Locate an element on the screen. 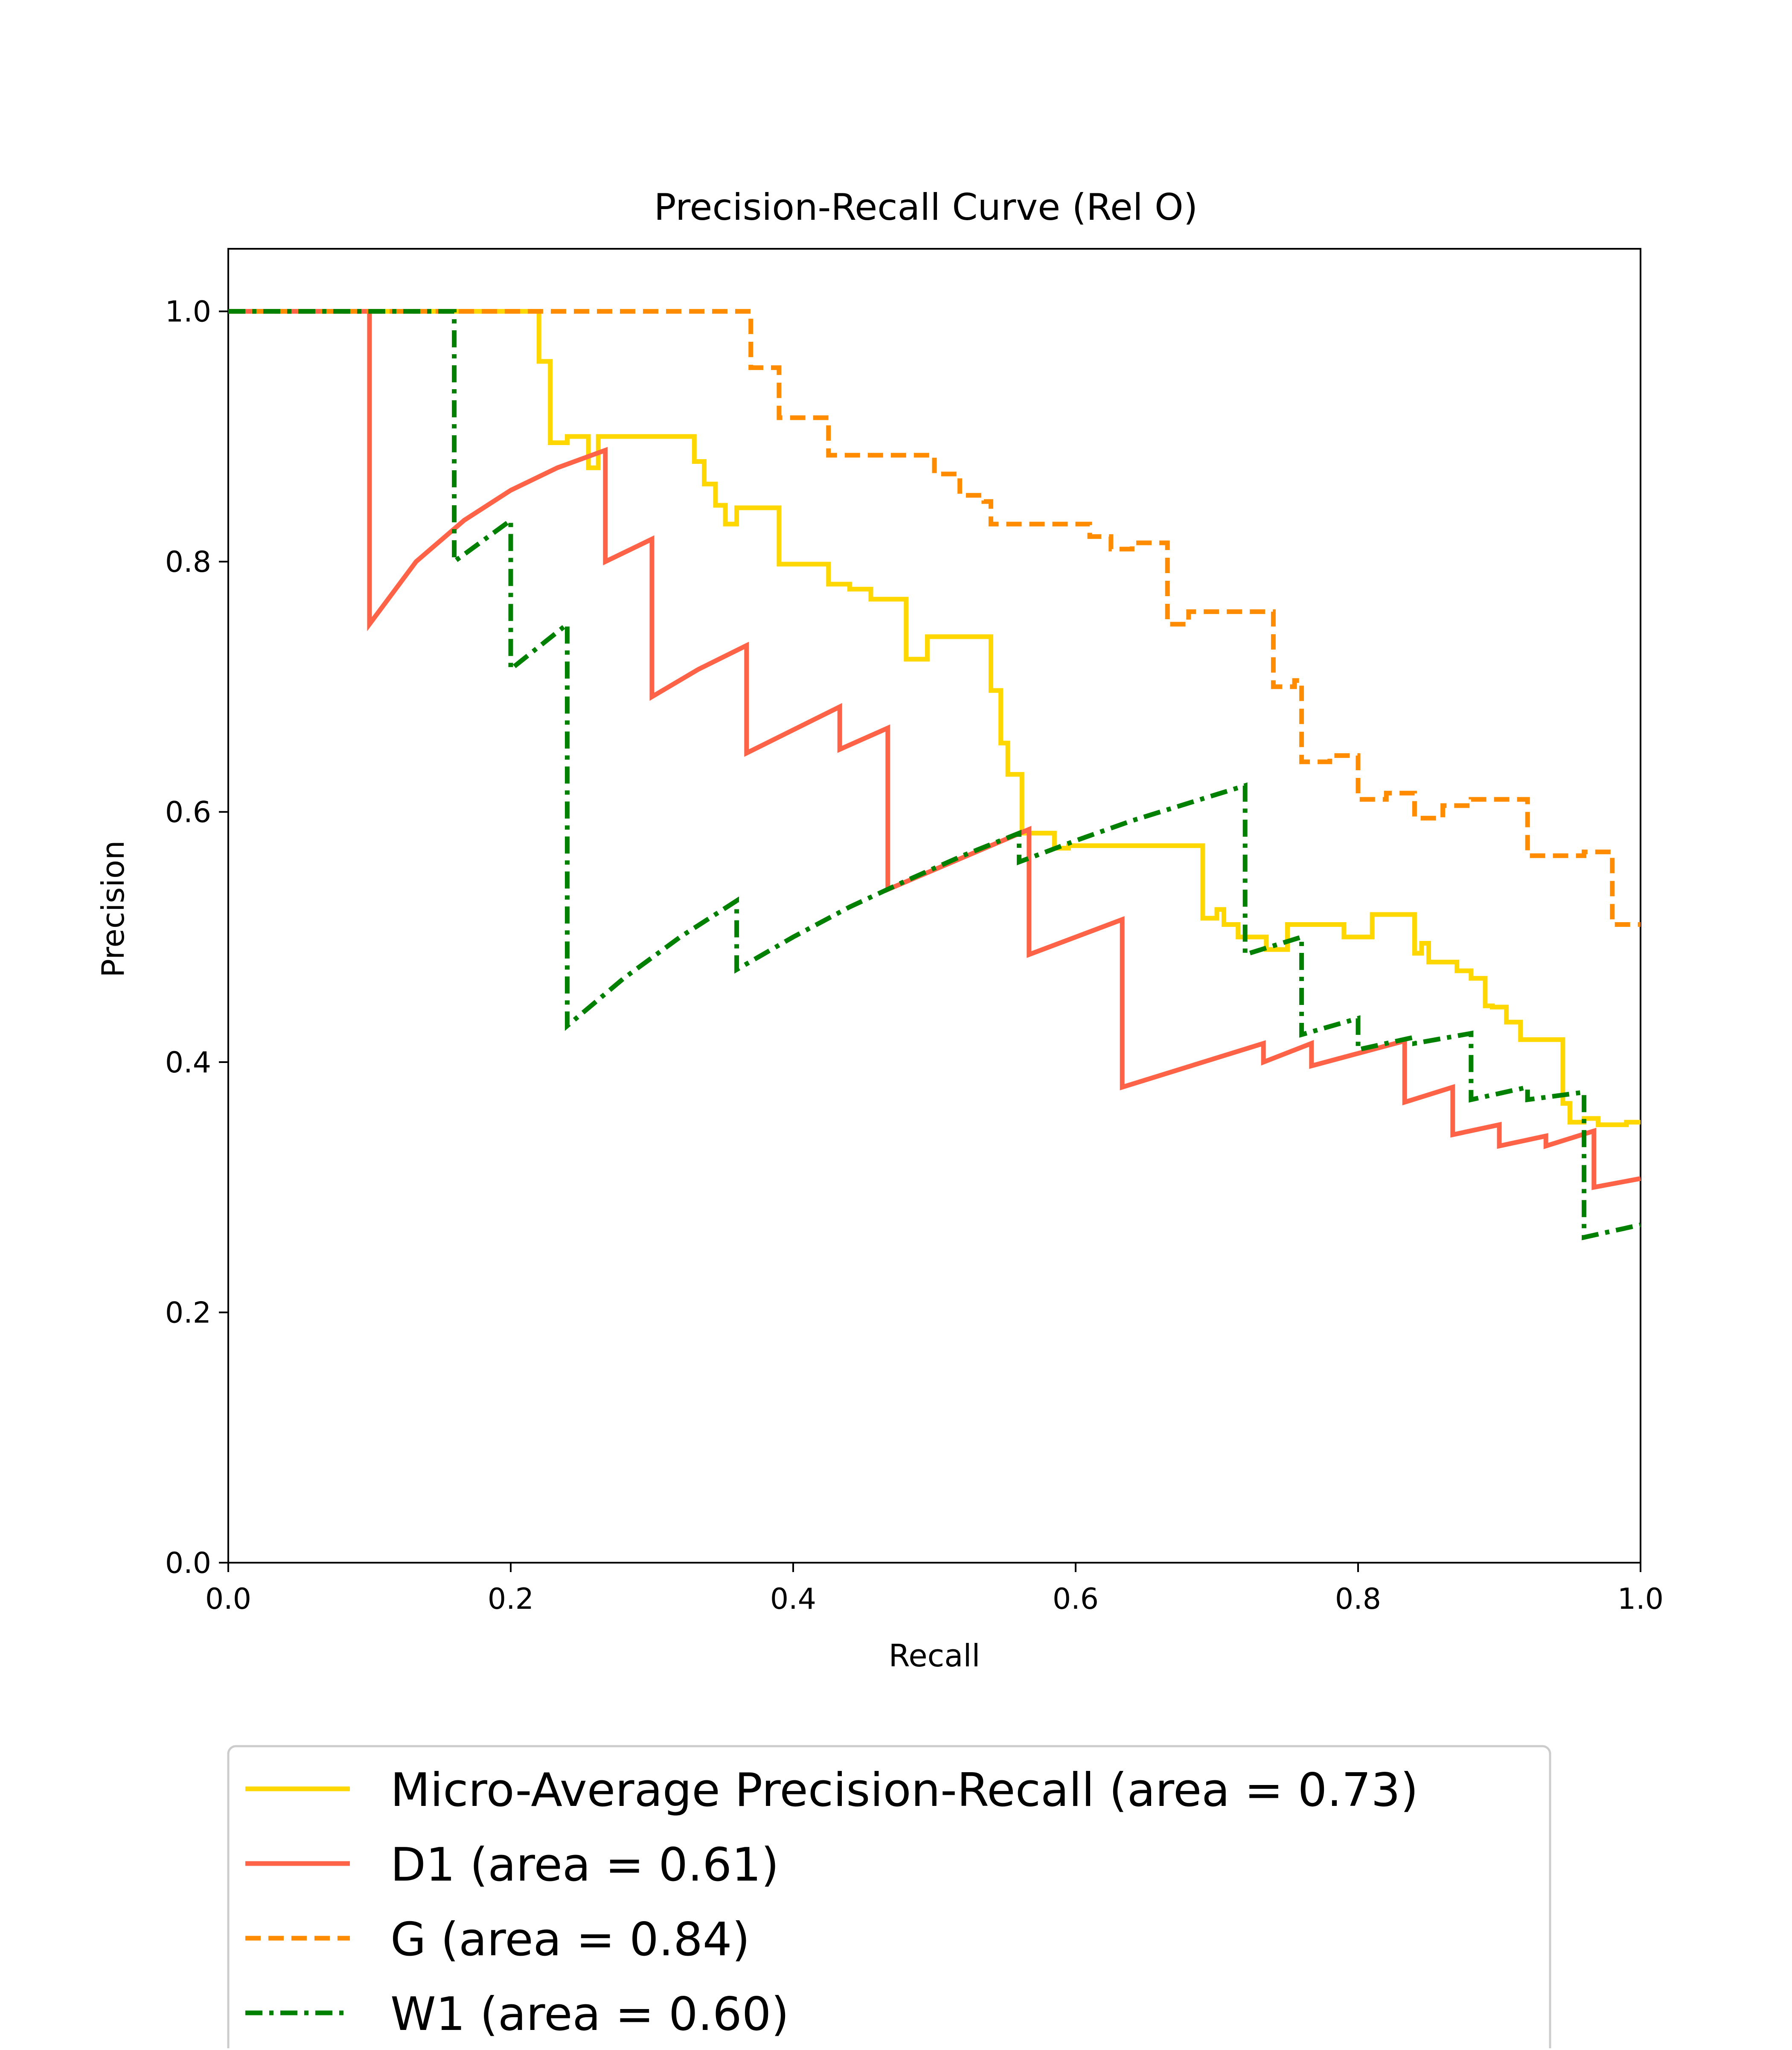  y-tick-label: 0.0 is located at coordinates (188, 1563).